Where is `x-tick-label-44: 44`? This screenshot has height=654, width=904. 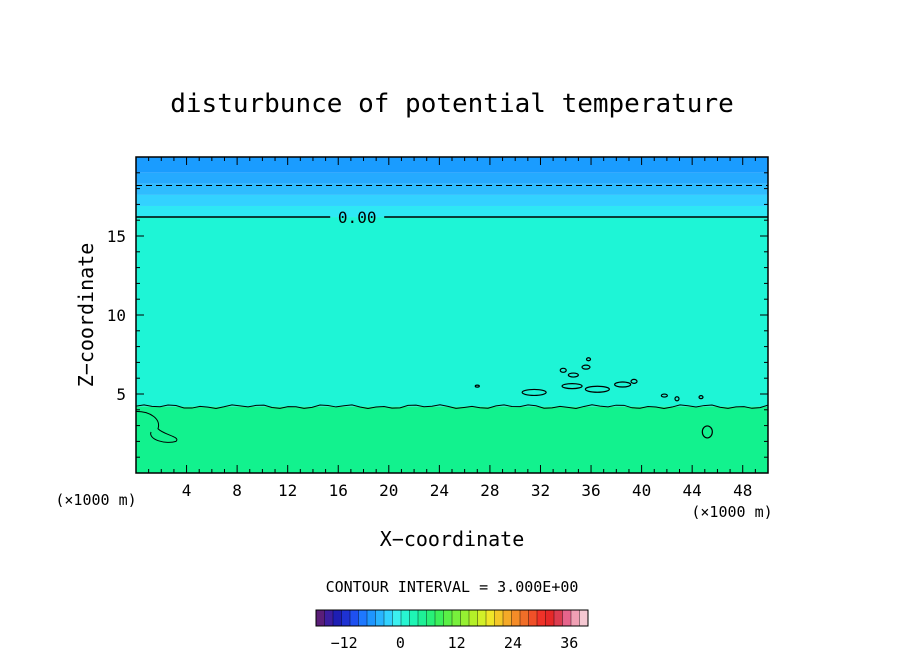
x-tick-label-44: 44 is located at coordinates (692, 490).